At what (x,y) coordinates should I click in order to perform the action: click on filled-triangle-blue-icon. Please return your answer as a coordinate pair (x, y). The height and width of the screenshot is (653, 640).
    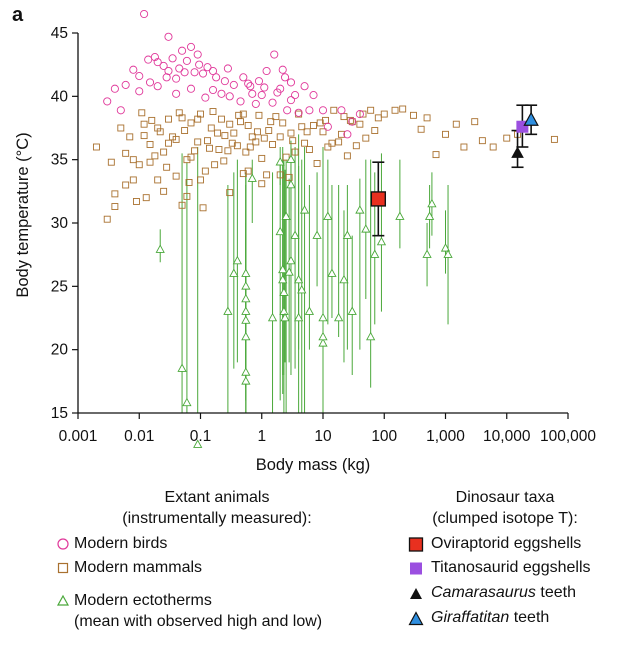
    Looking at the image, I should click on (416, 617).